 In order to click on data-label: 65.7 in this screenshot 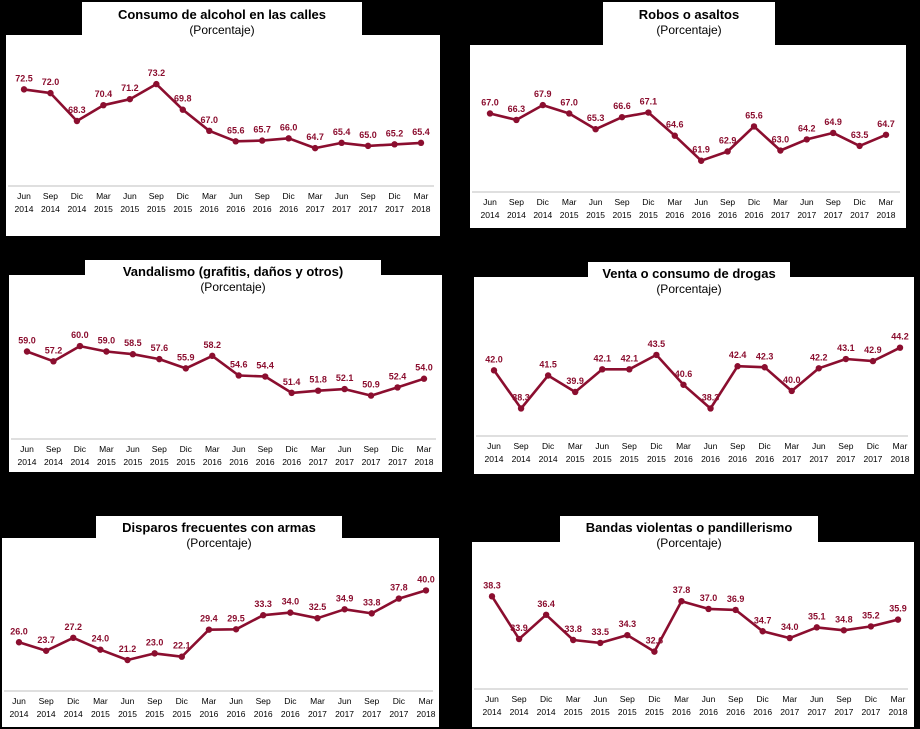, I will do `click(262, 130)`.